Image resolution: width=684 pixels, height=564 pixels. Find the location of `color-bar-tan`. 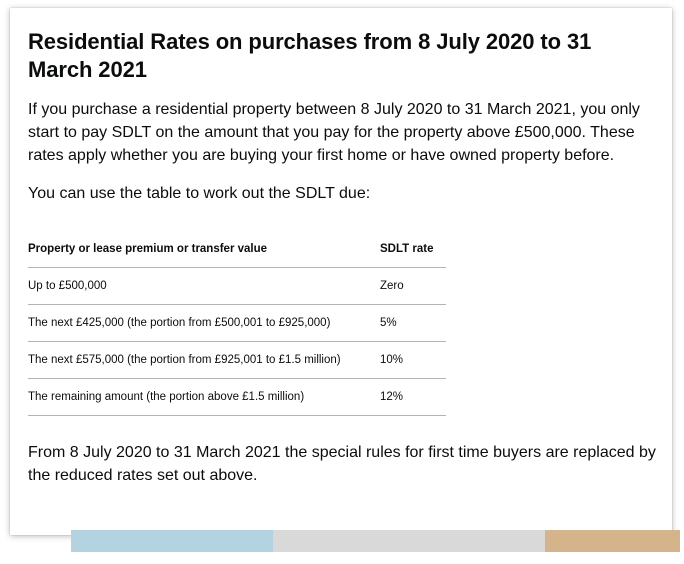

color-bar-tan is located at coordinates (612, 541).